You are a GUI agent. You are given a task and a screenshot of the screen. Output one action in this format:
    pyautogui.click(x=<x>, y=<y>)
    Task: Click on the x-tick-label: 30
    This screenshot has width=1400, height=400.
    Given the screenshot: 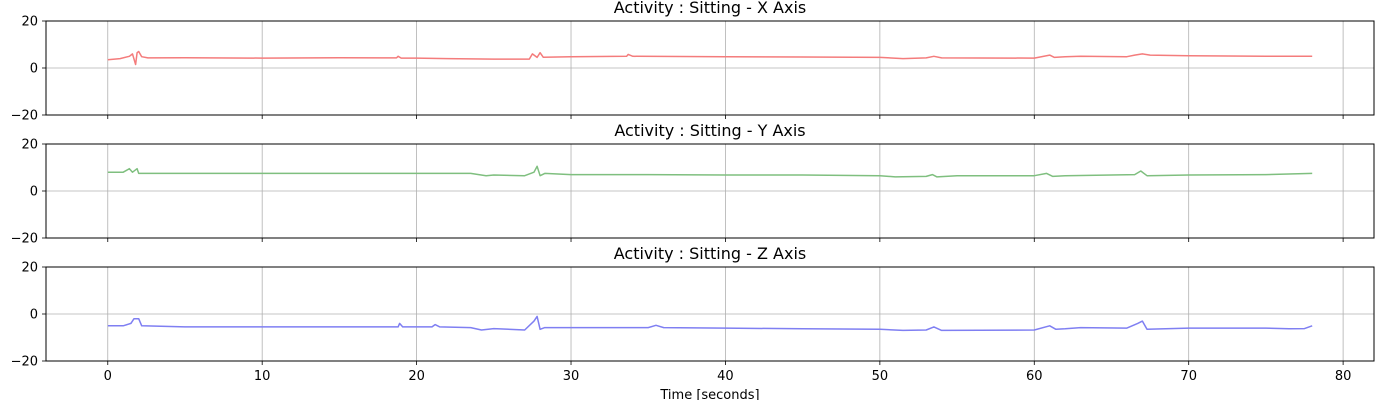 What is the action you would take?
    pyautogui.click(x=571, y=376)
    